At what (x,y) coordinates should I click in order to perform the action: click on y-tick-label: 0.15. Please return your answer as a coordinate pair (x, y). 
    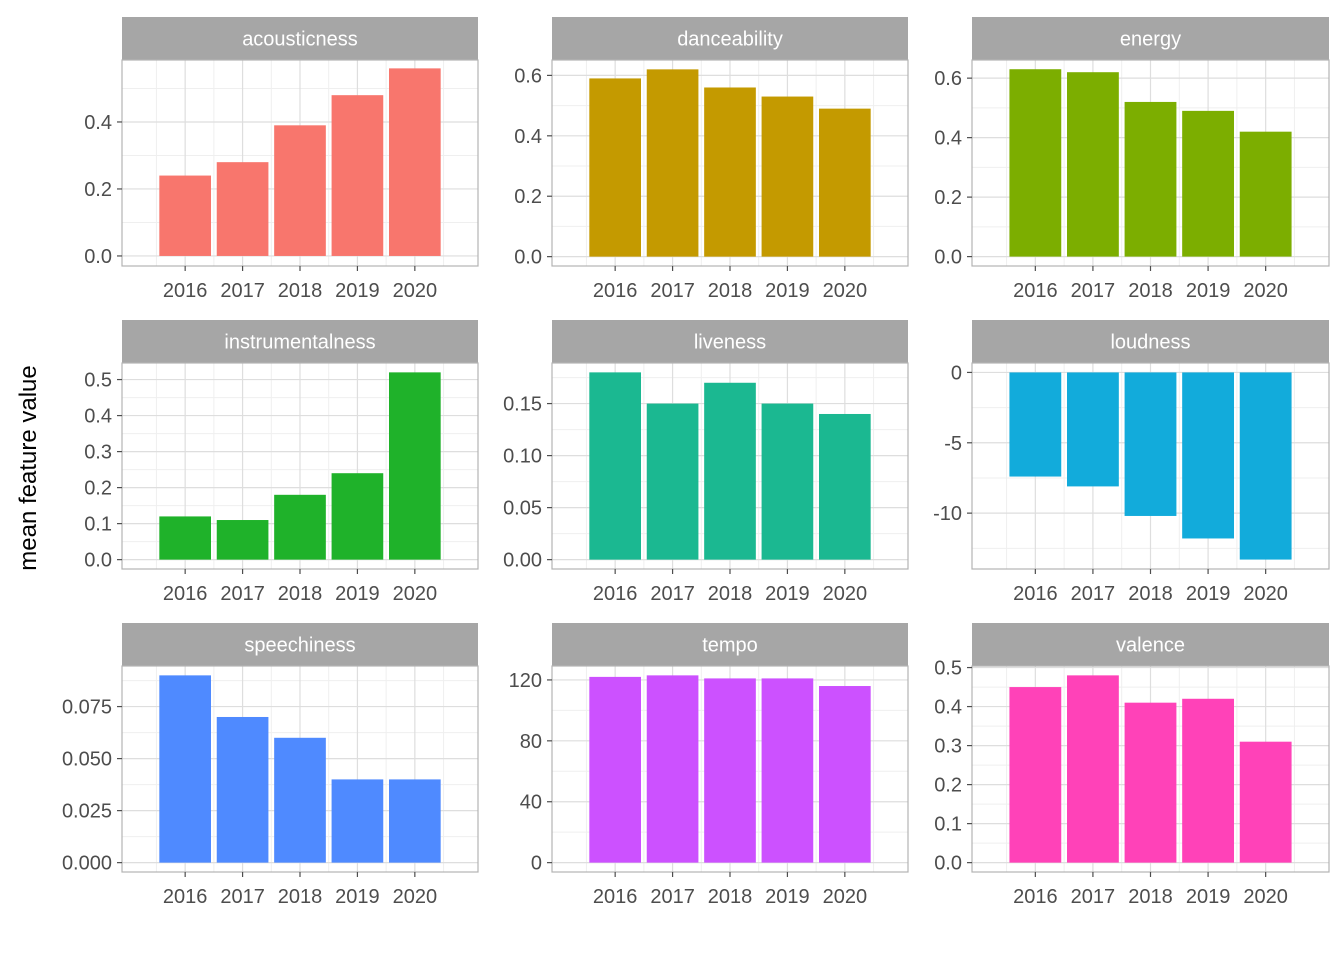
    Looking at the image, I should click on (522, 405).